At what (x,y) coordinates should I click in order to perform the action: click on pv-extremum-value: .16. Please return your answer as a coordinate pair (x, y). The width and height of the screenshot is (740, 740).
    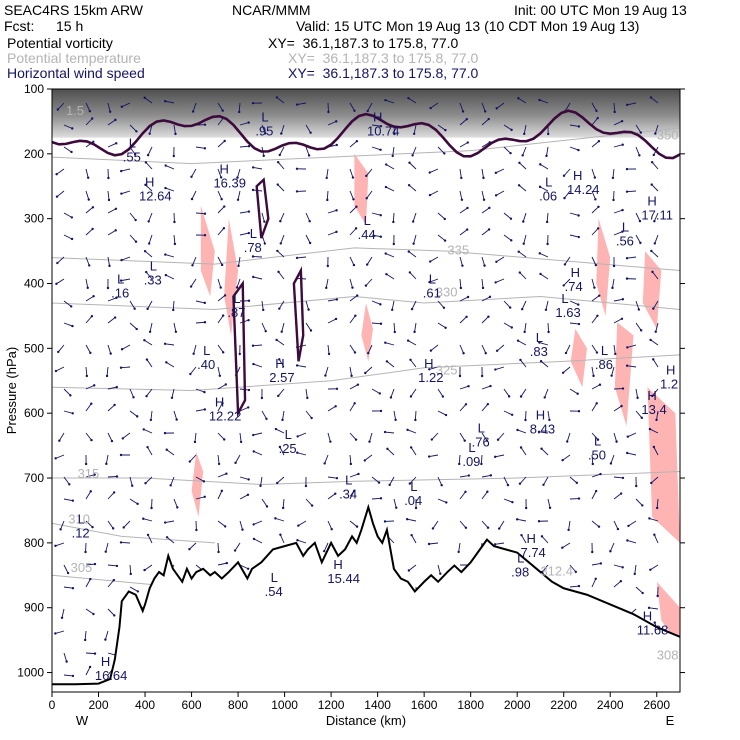
    Looking at the image, I should click on (120, 293).